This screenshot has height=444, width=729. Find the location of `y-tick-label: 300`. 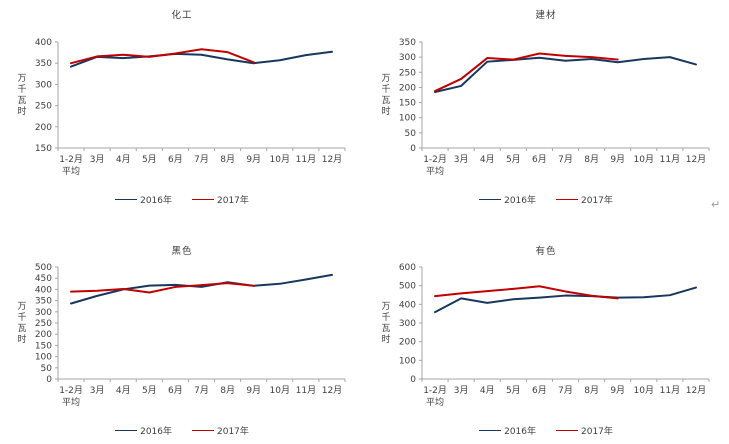

y-tick-label: 300 is located at coordinates (43, 85).